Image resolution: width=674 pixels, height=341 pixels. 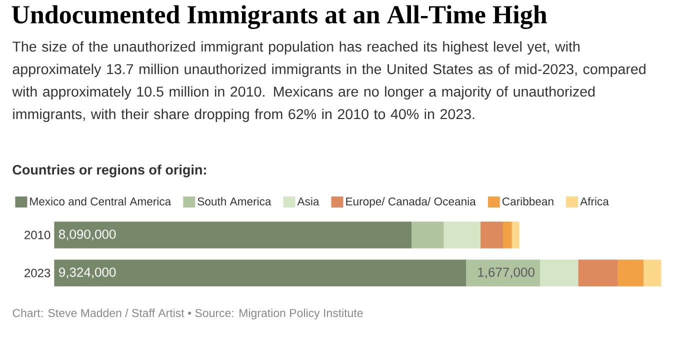 What do you see at coordinates (308, 201) in the screenshot?
I see `legend-label: Asia` at bounding box center [308, 201].